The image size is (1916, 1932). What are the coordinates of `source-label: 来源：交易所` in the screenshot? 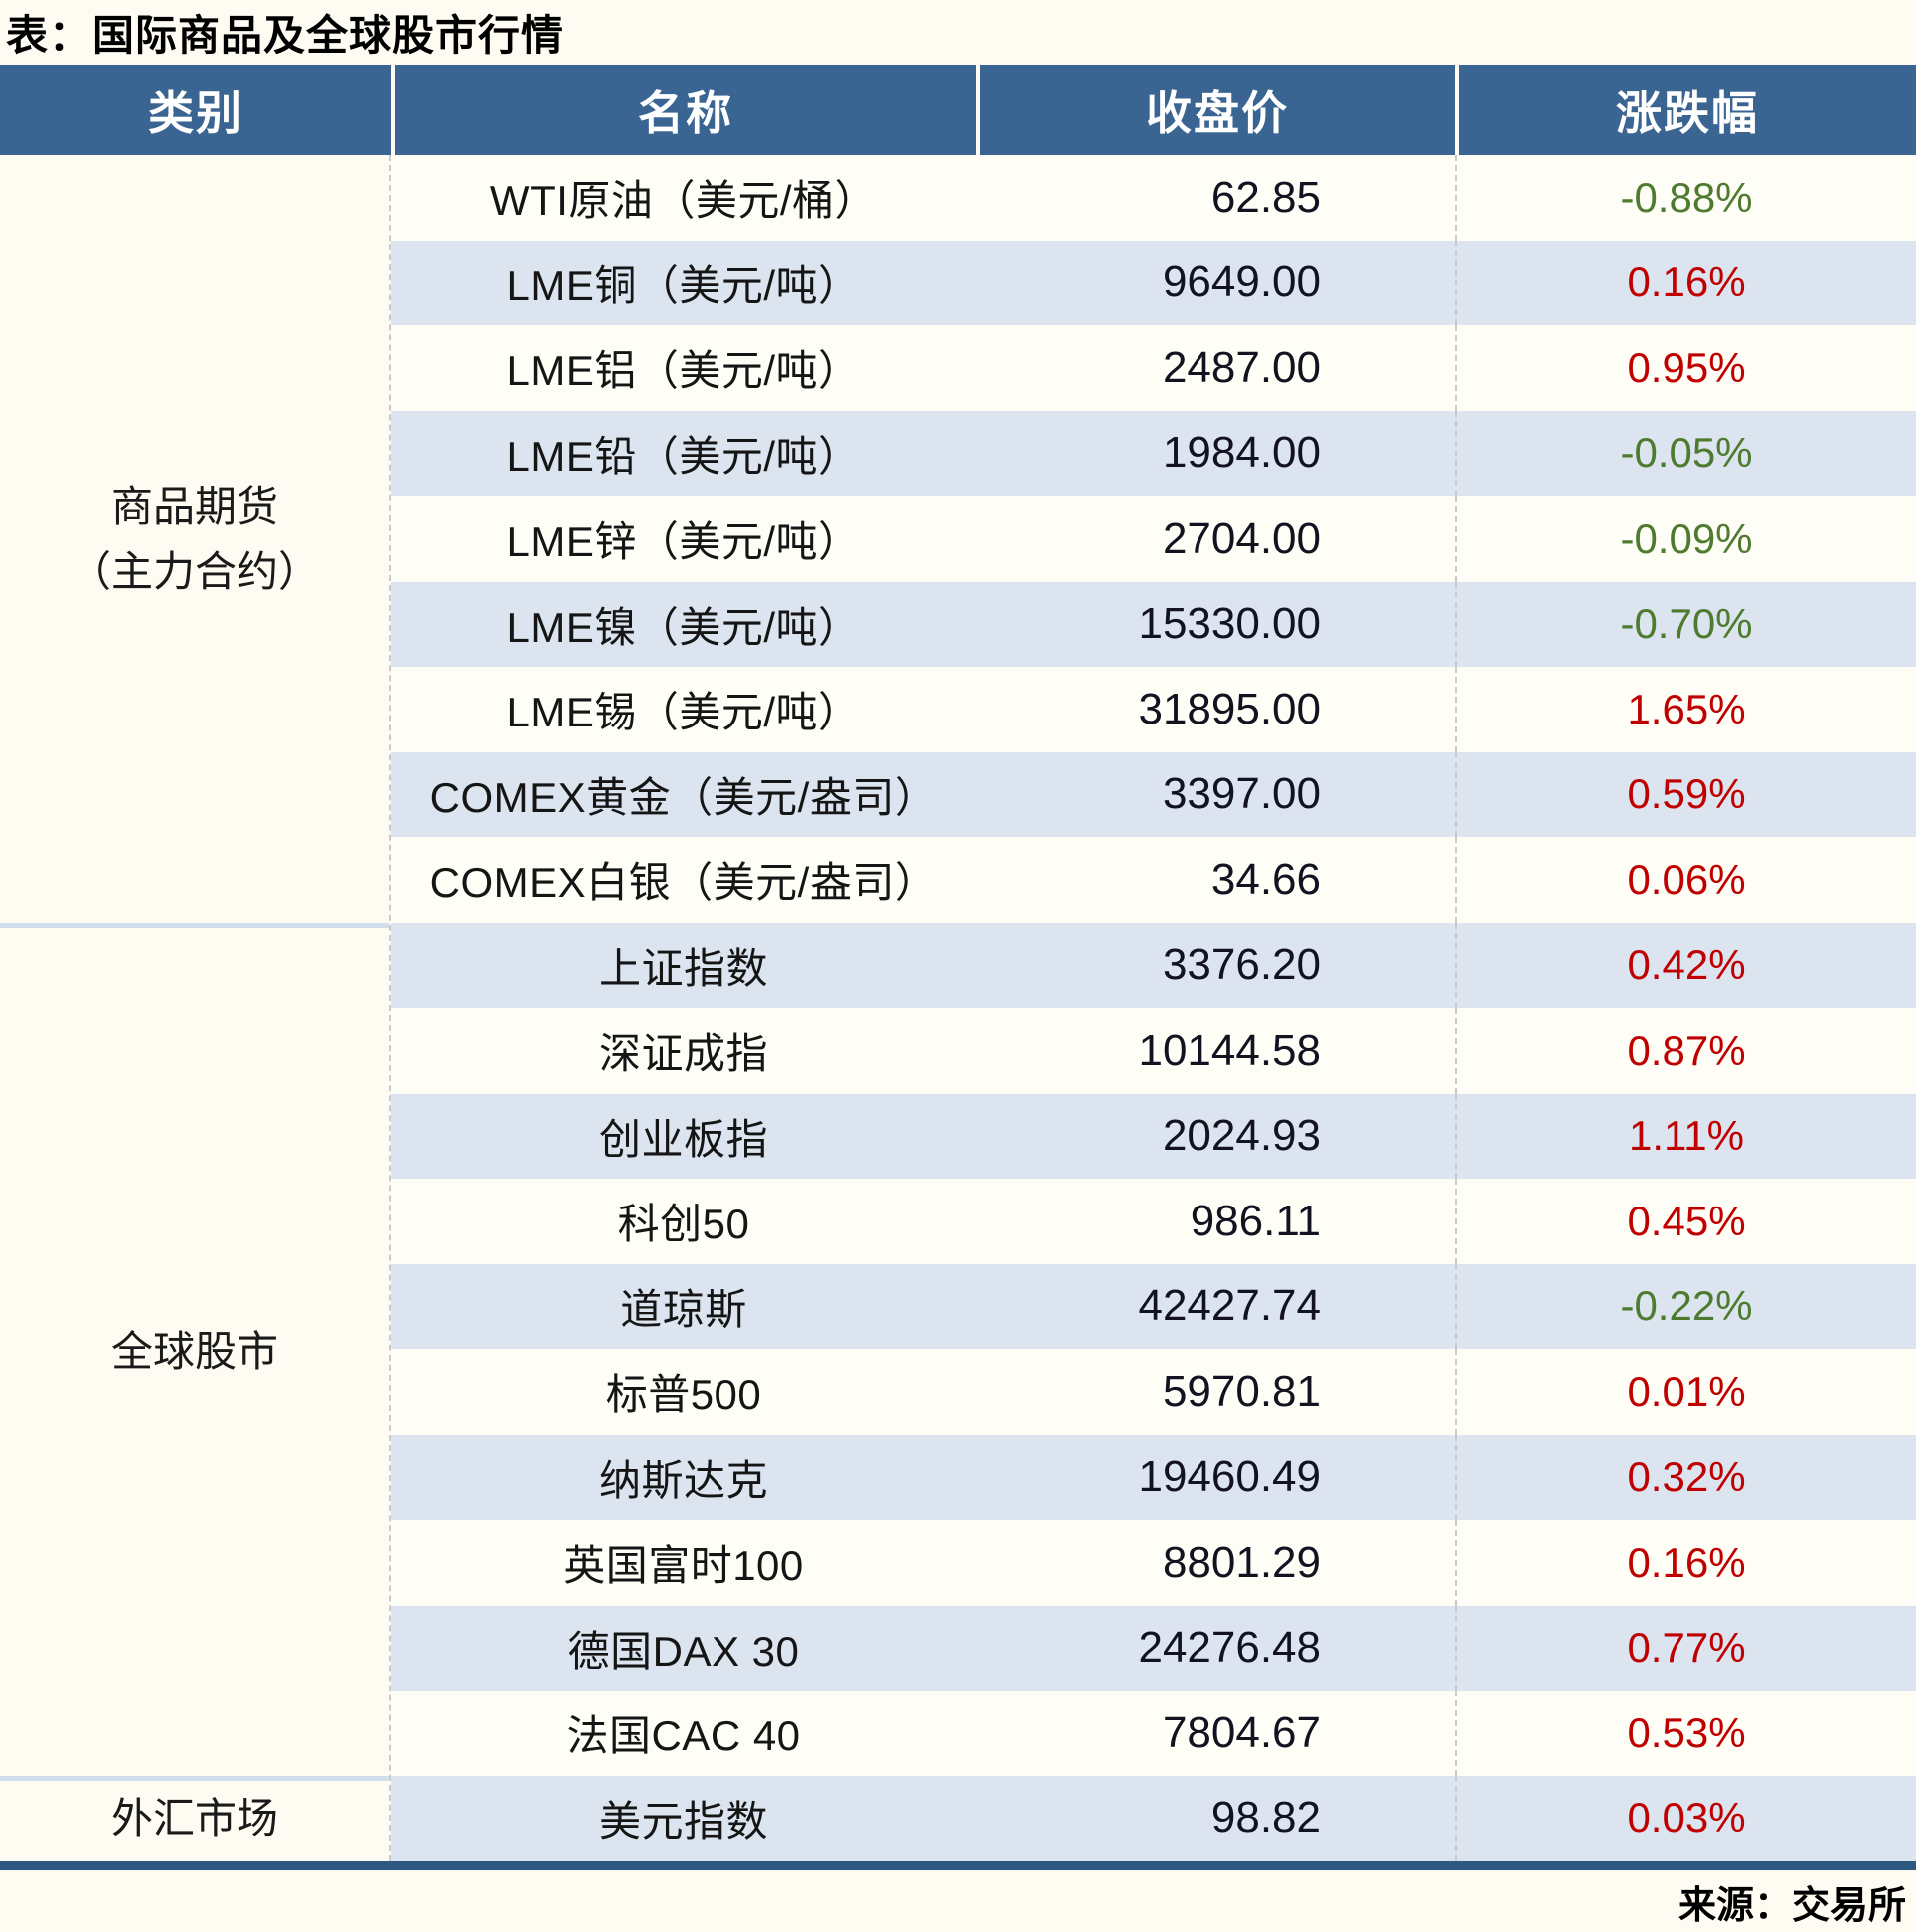 It's located at (1791, 1905).